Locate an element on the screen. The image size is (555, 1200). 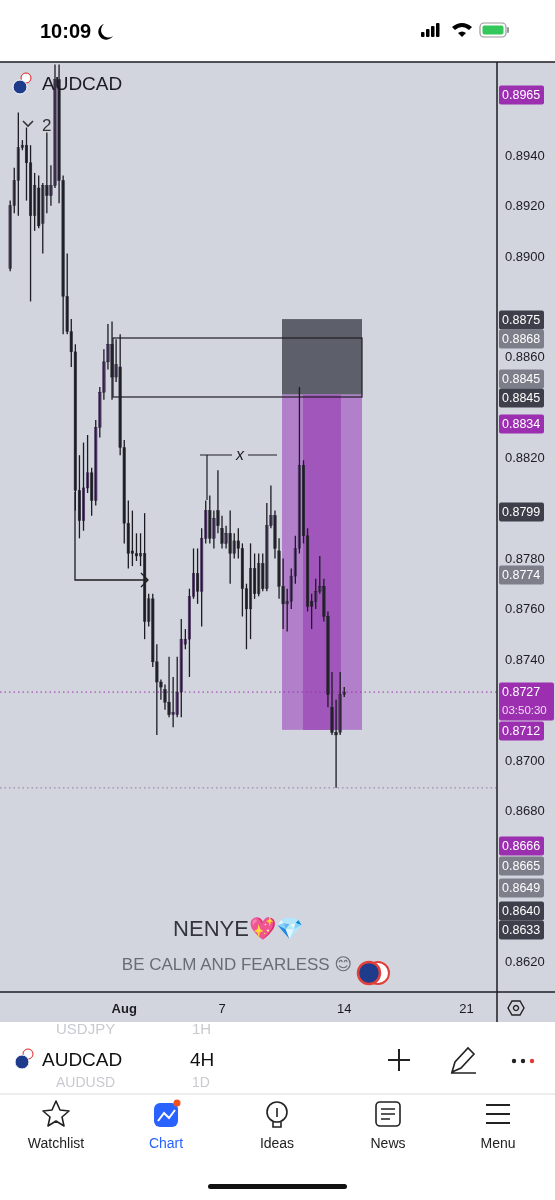
y-tick-label: 0.8700 is located at coordinates (525, 760).